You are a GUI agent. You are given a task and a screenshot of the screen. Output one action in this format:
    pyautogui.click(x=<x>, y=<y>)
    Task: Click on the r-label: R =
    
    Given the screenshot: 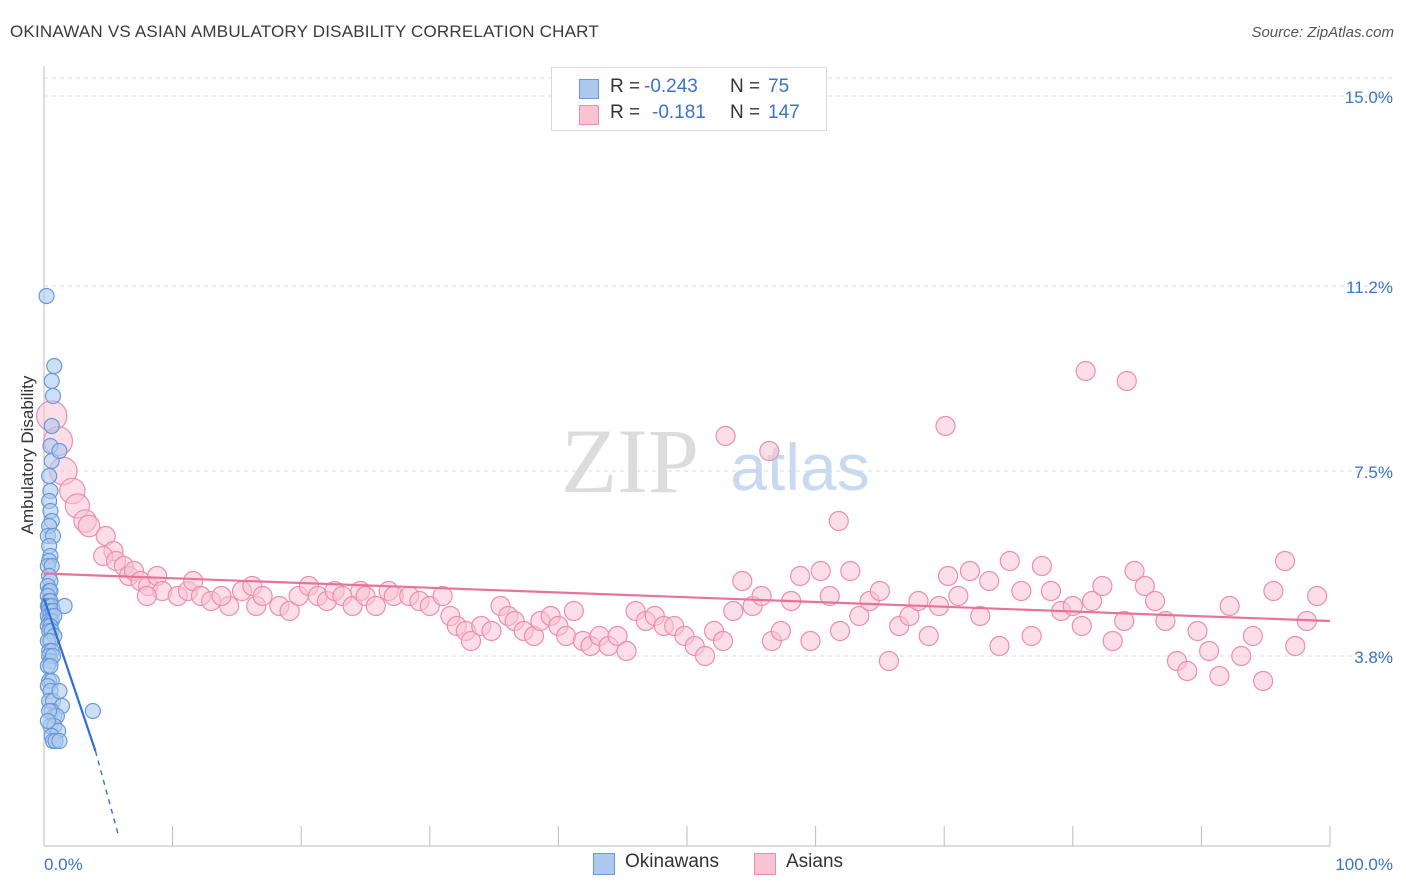 What is the action you would take?
    pyautogui.click(x=625, y=112)
    